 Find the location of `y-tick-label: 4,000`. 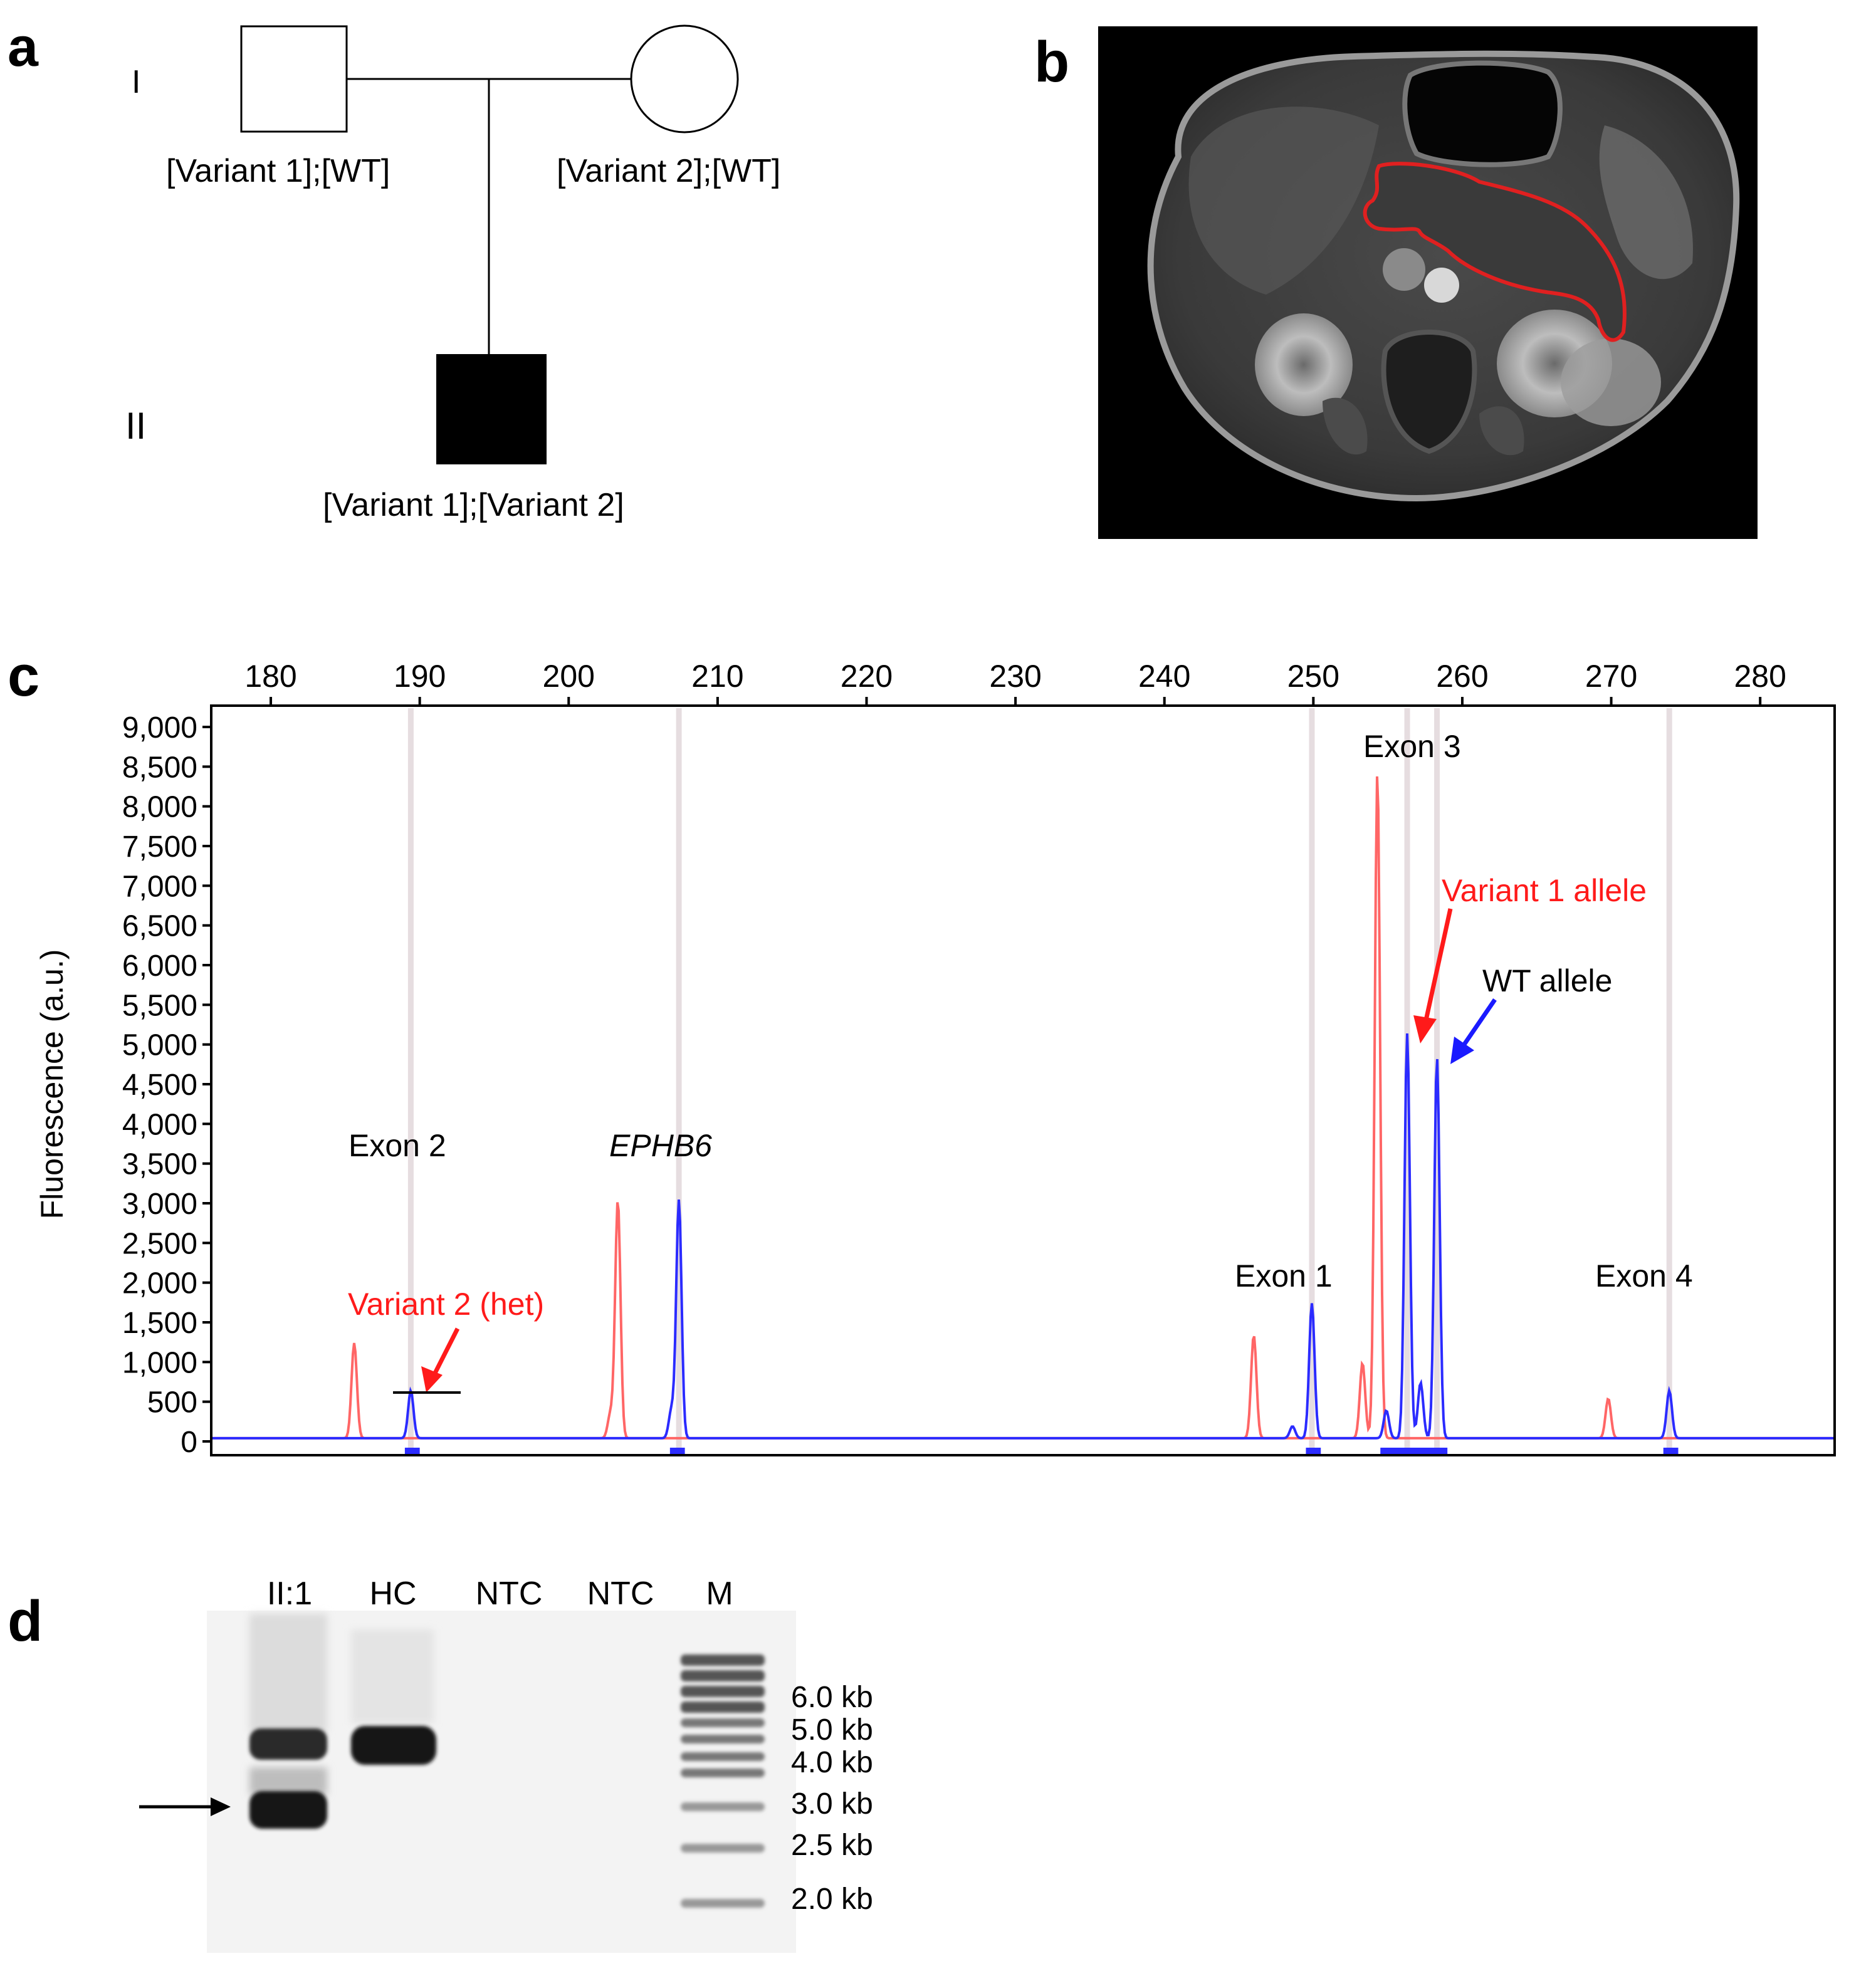

y-tick-label: 4,000 is located at coordinates (159, 1124).